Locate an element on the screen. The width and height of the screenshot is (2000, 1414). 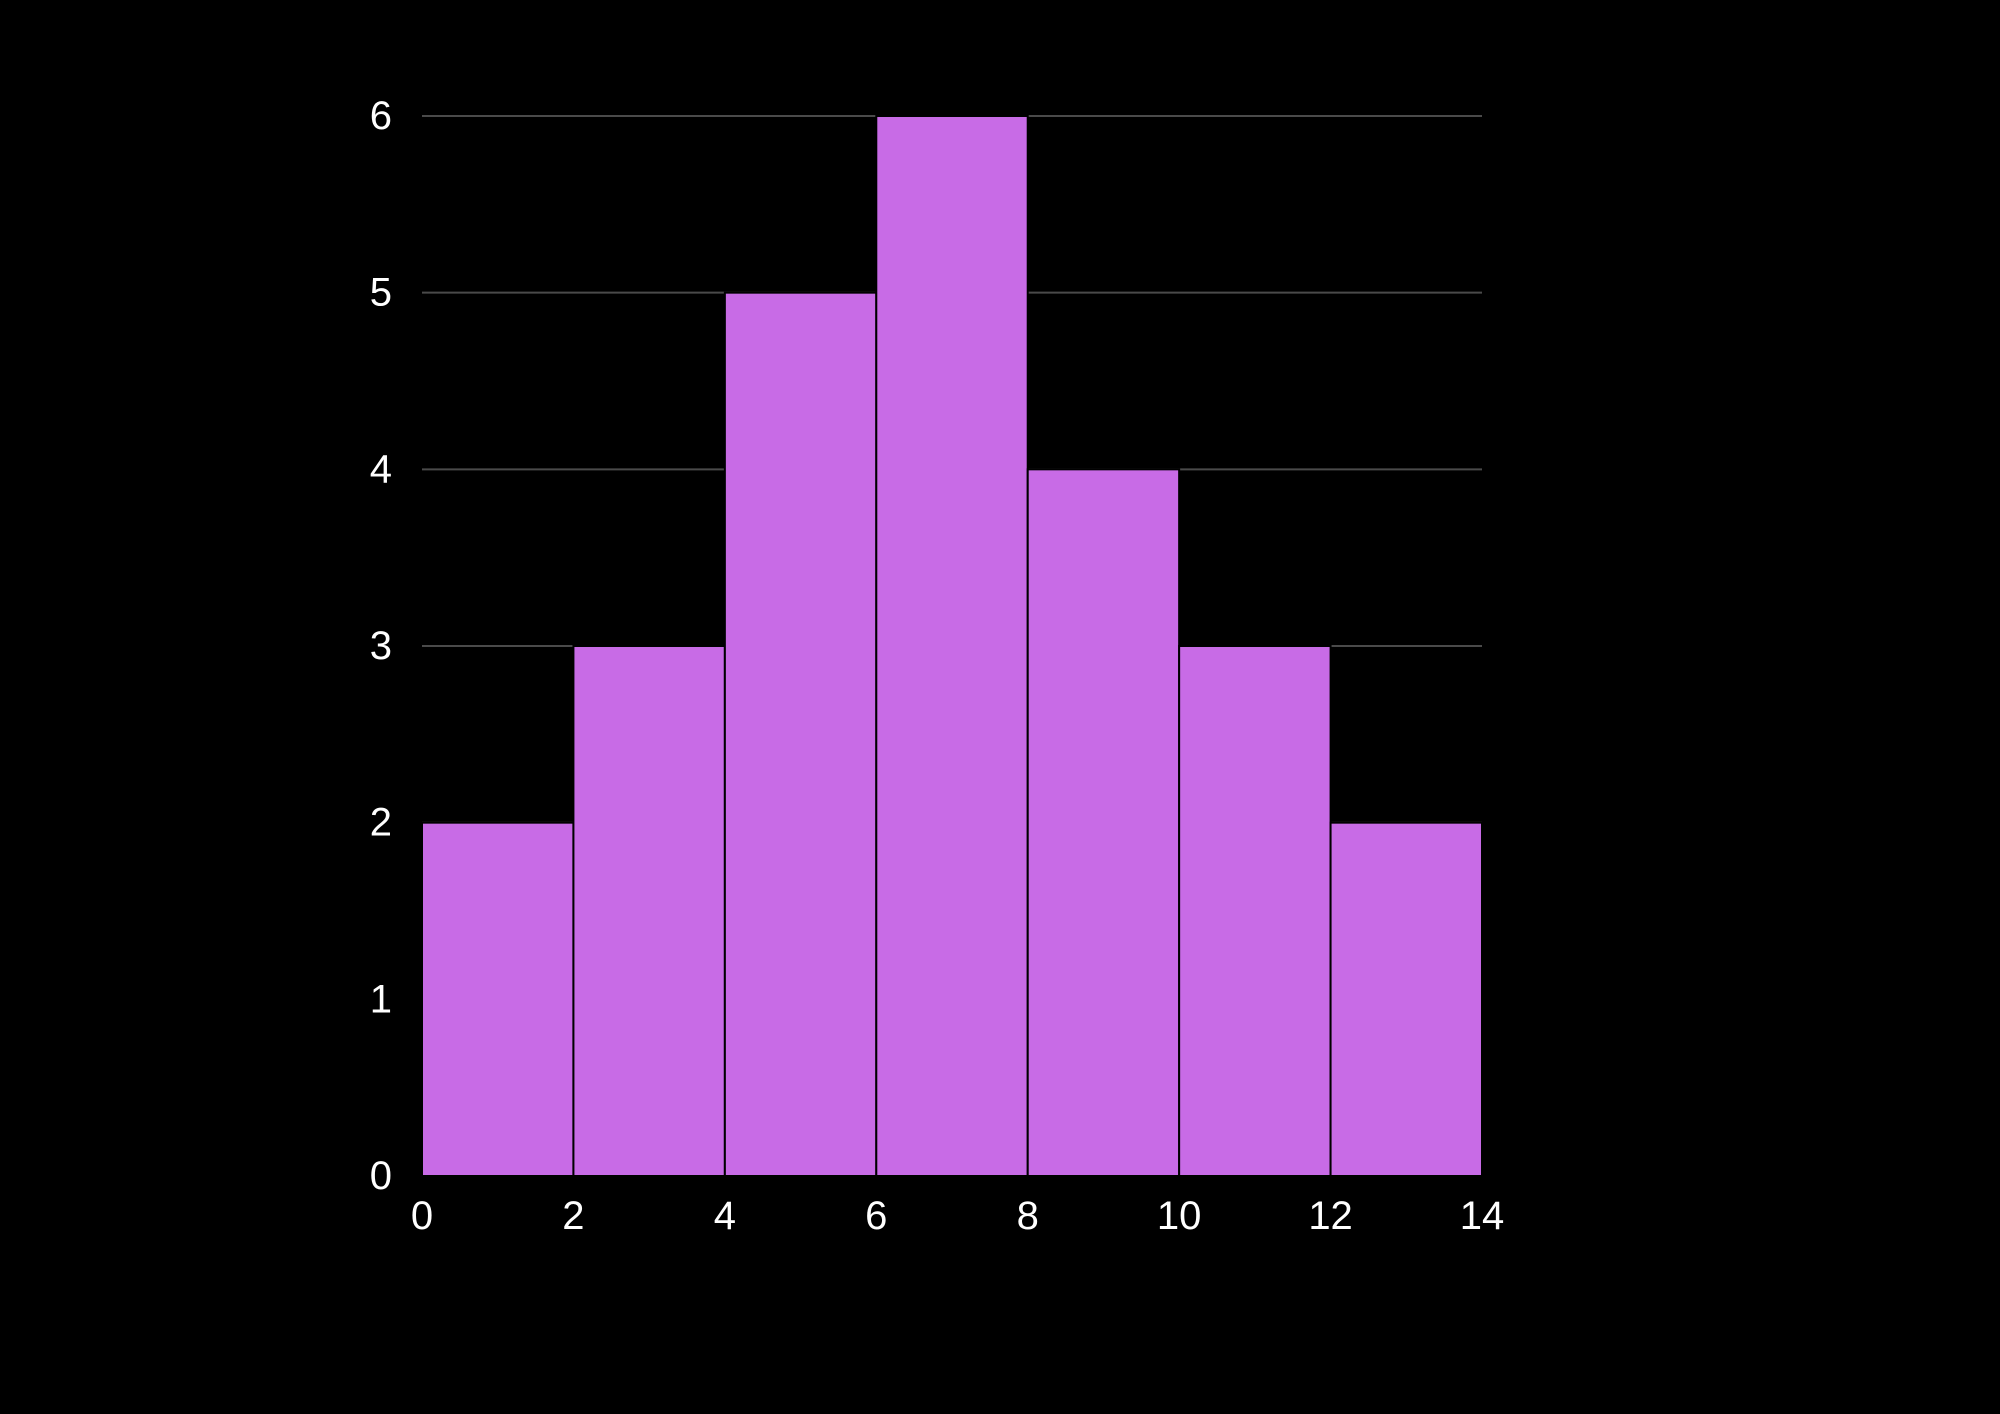
x-tick-label-10: 10 is located at coordinates (1179, 1216).